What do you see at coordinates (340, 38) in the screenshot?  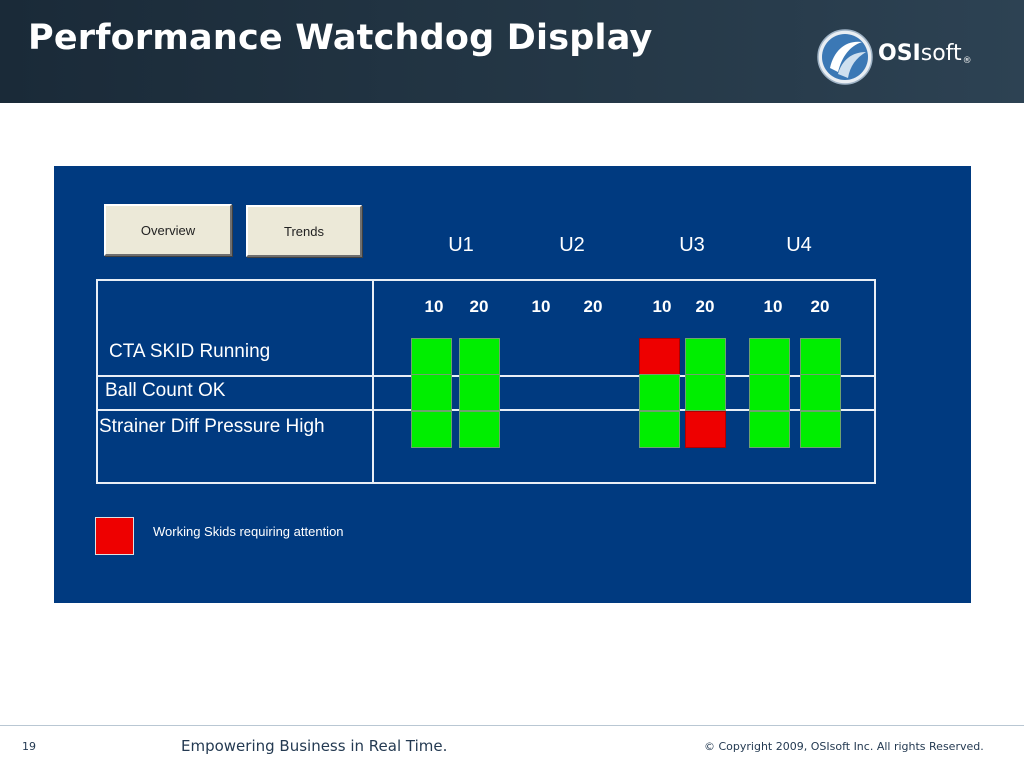 I see `page-title: Performance Watchdog Display` at bounding box center [340, 38].